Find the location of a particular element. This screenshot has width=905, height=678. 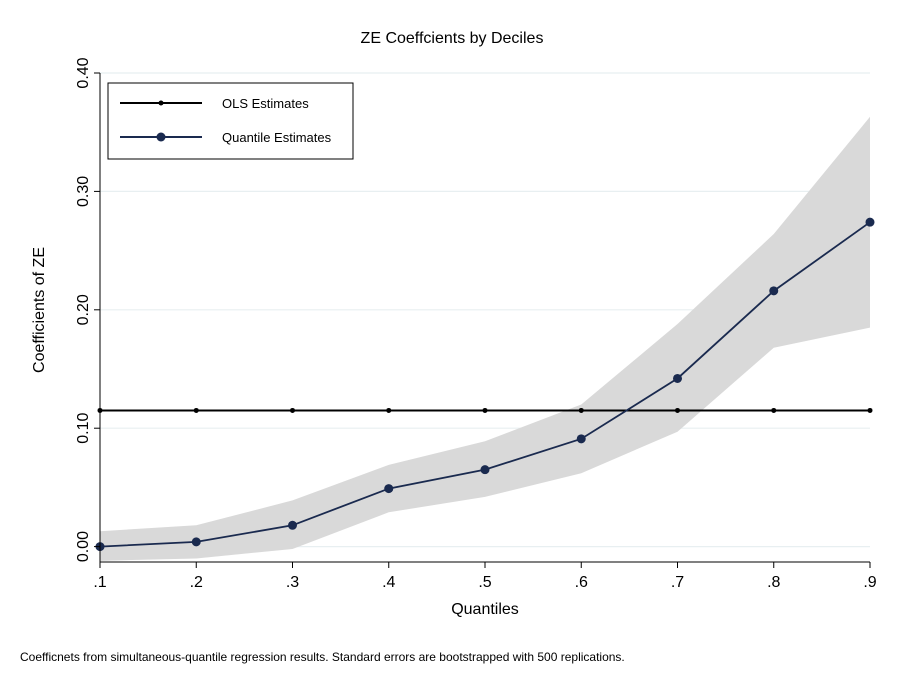

y-tick-label-3: 0.30 is located at coordinates (83, 191).